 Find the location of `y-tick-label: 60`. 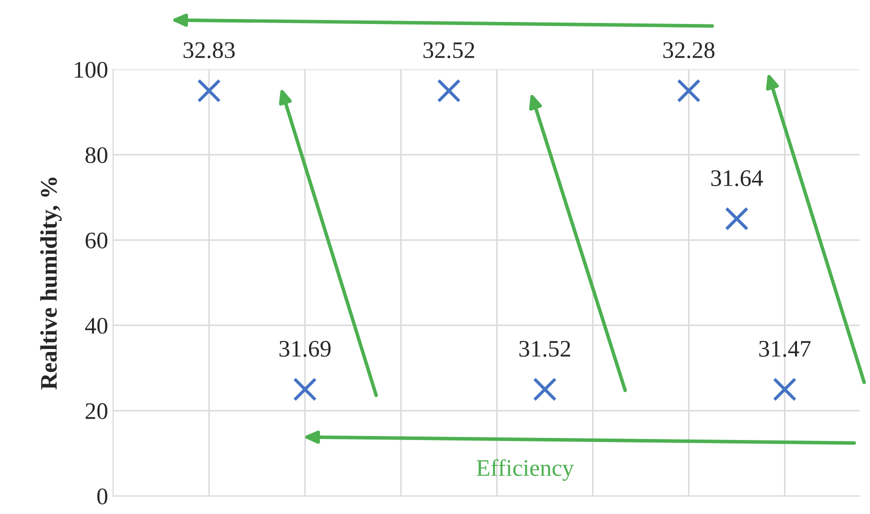

y-tick-label: 60 is located at coordinates (97, 240).